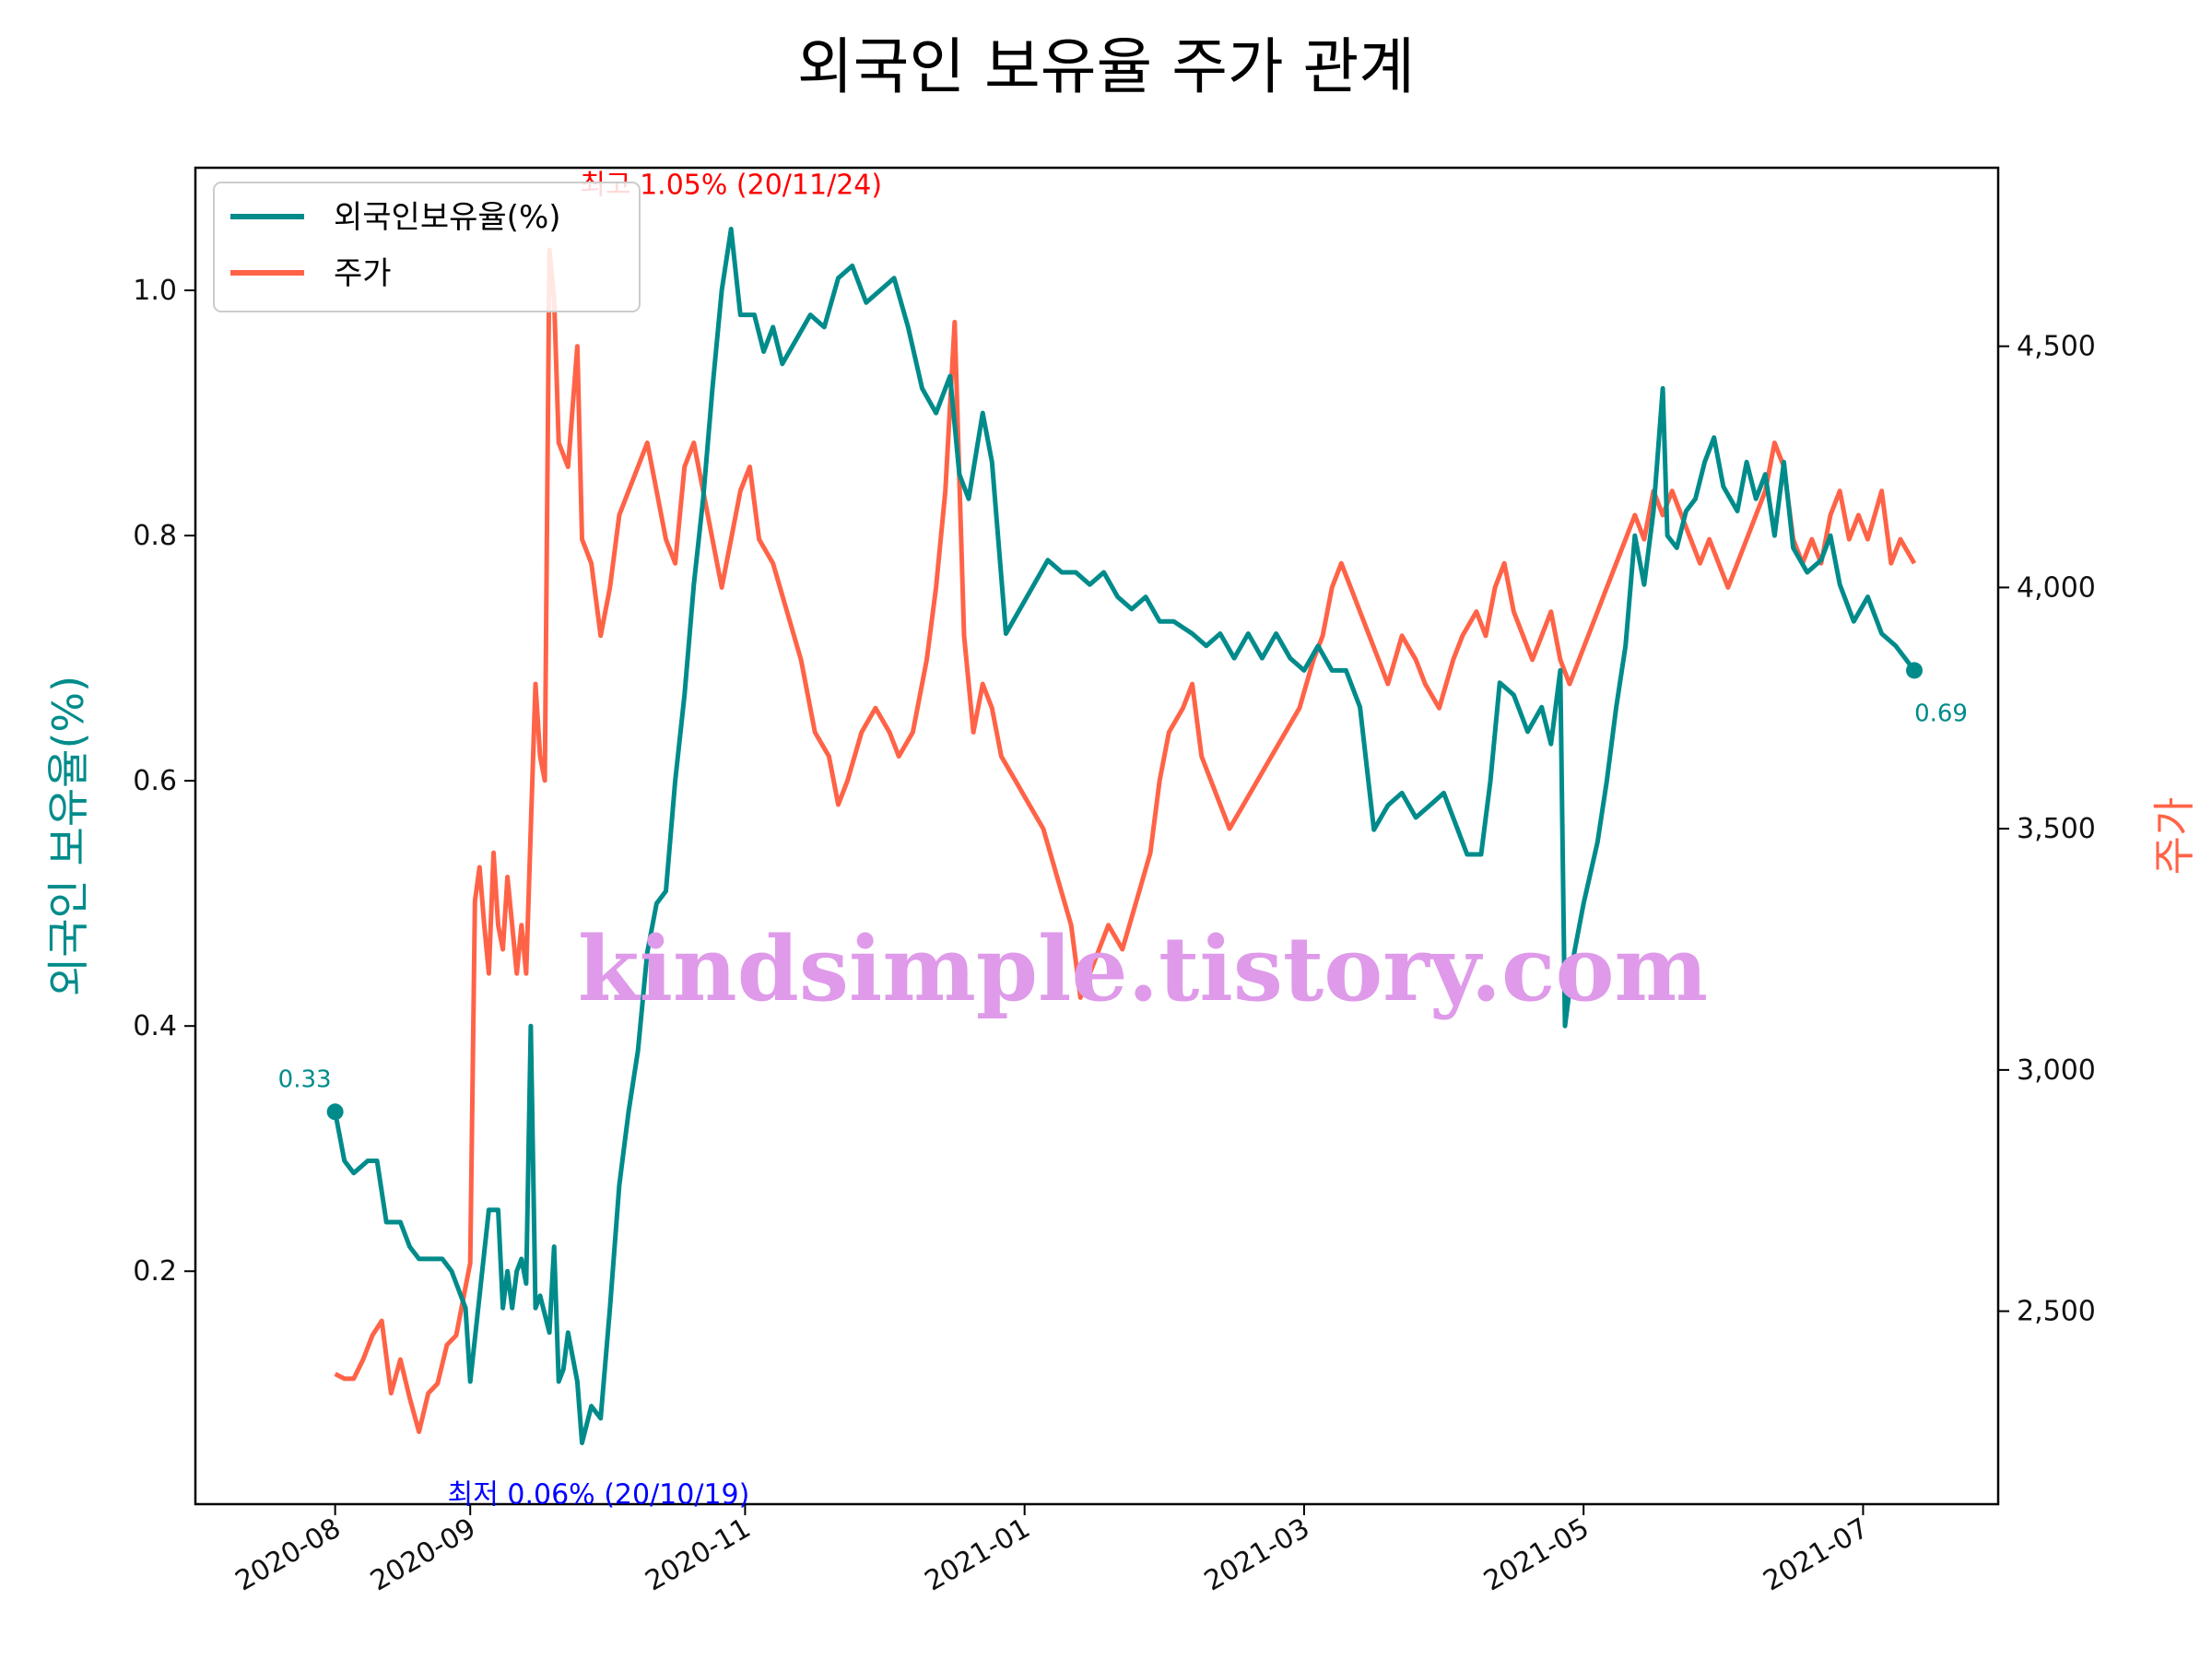 This screenshot has height=1659, width=2212. Describe the element at coordinates (2056, 829) in the screenshot. I see `right-y-tick-label: 3,500` at that location.